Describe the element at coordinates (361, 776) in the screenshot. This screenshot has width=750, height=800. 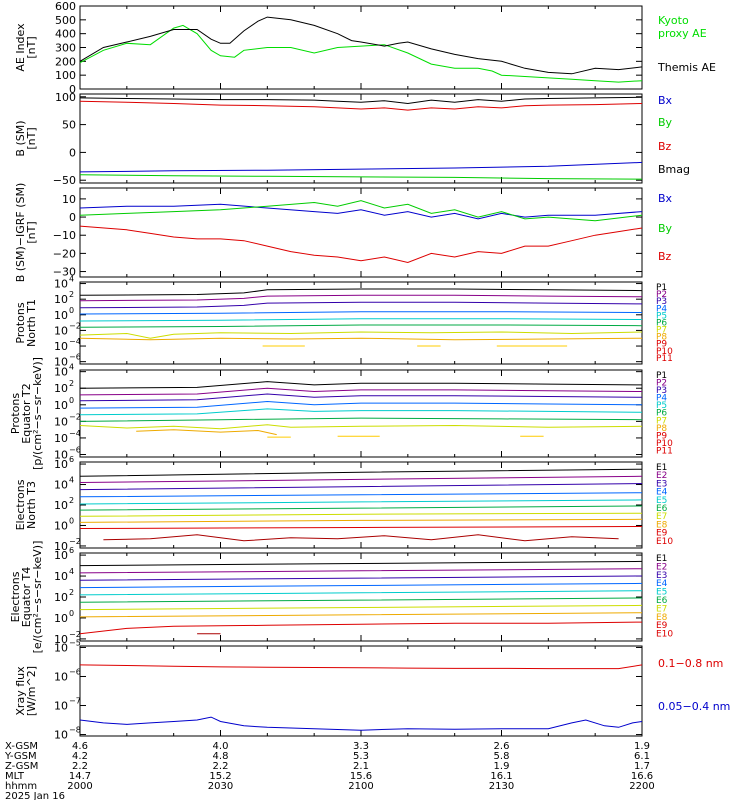
I see `footer-value: 15.6` at that location.